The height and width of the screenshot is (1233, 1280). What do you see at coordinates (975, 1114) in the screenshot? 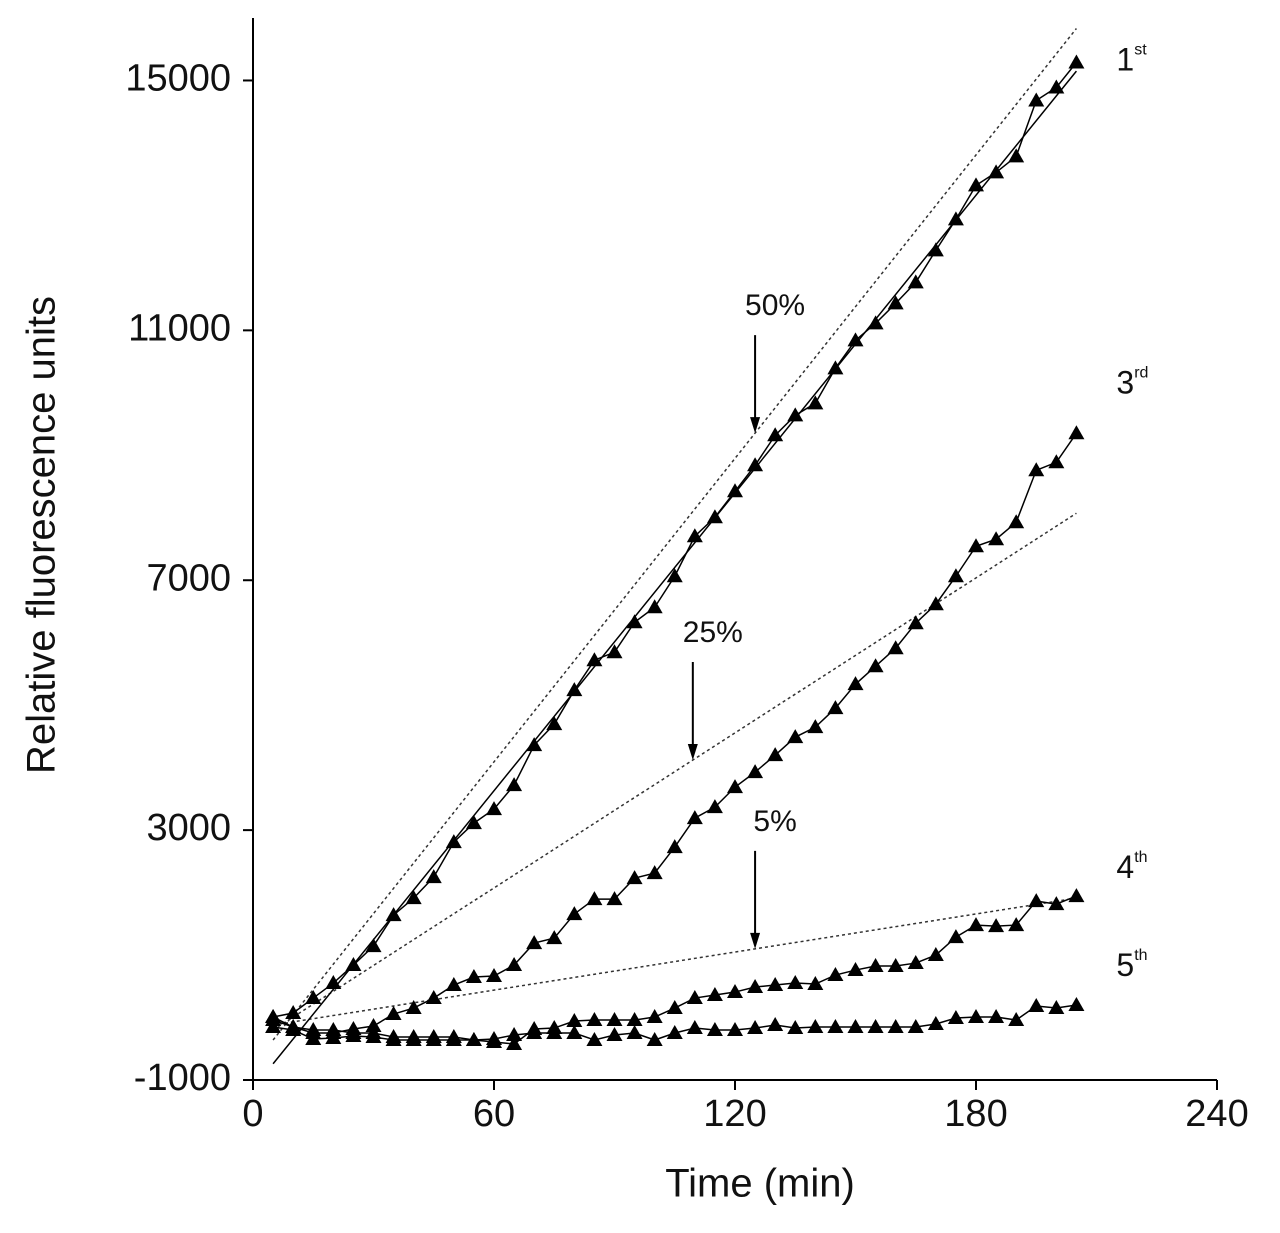
I see `x-tick-label: 180` at bounding box center [975, 1114].